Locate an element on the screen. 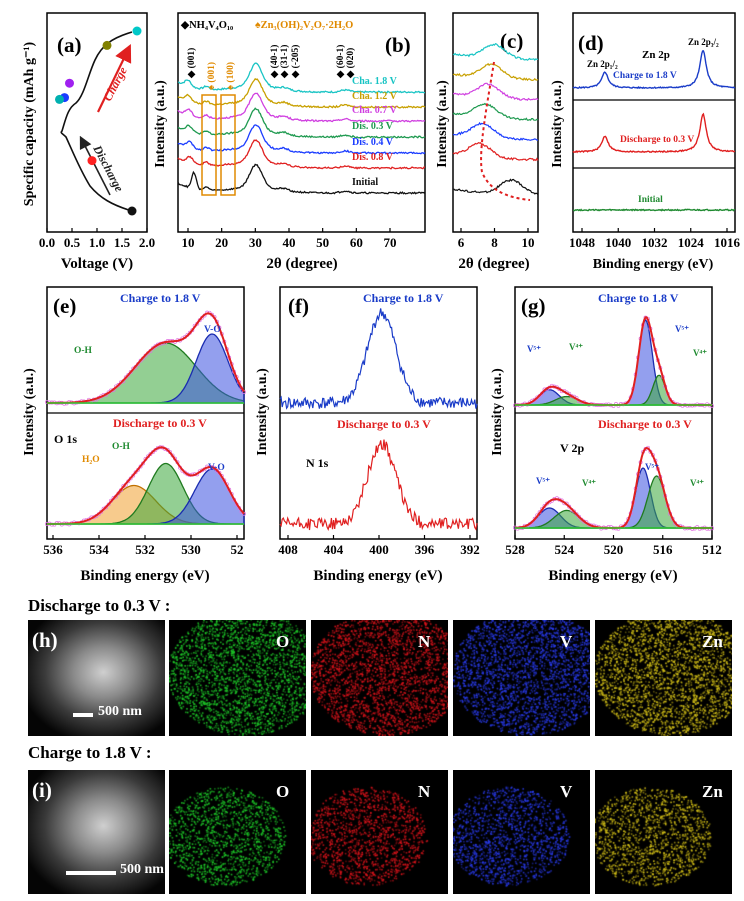 The height and width of the screenshot is (901, 744). panel-b-legend-zn3: ♠Zn₃(OH)₂V₂O₇·2H₂O is located at coordinates (304, 25).